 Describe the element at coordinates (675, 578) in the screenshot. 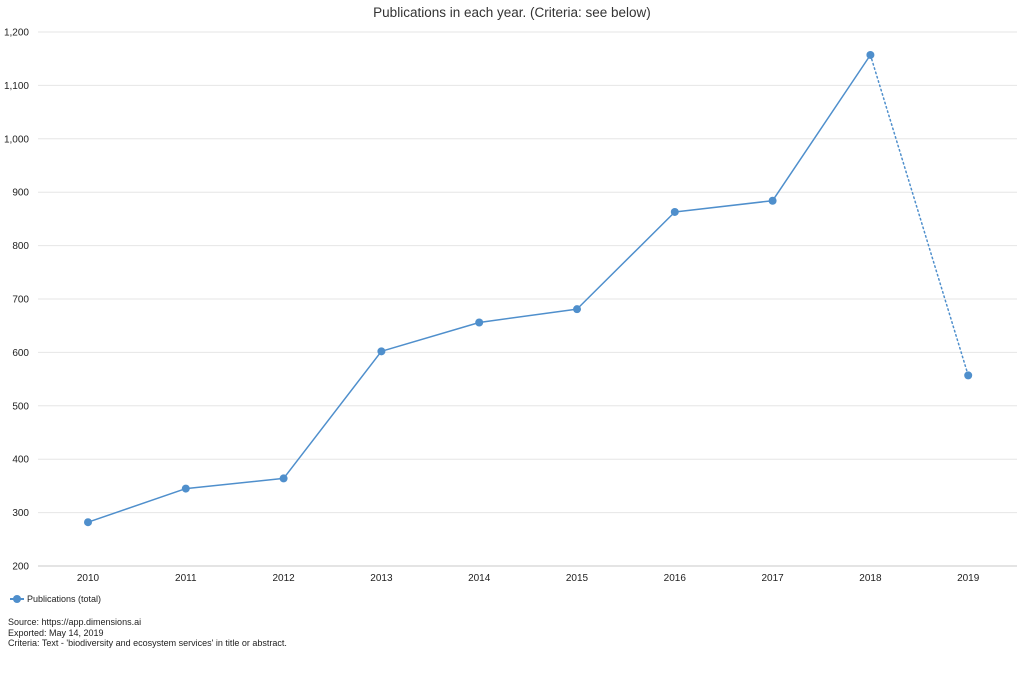

I see `x-tick-label-2016: 2016` at that location.